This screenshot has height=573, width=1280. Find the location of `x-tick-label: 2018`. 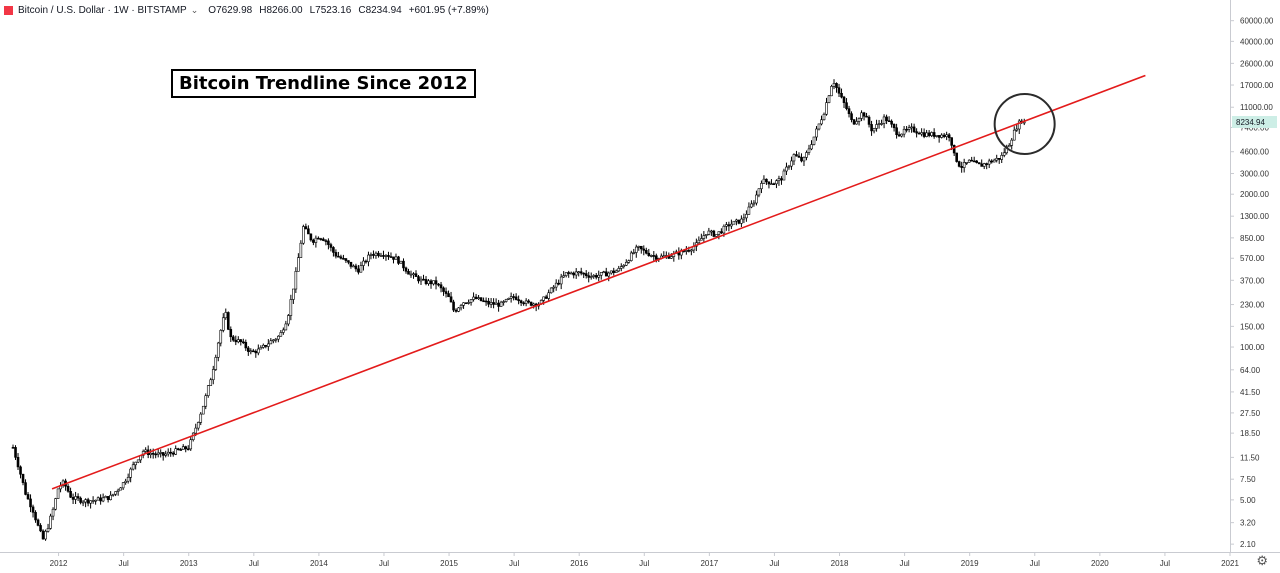

x-tick-label: 2018 is located at coordinates (840, 563).